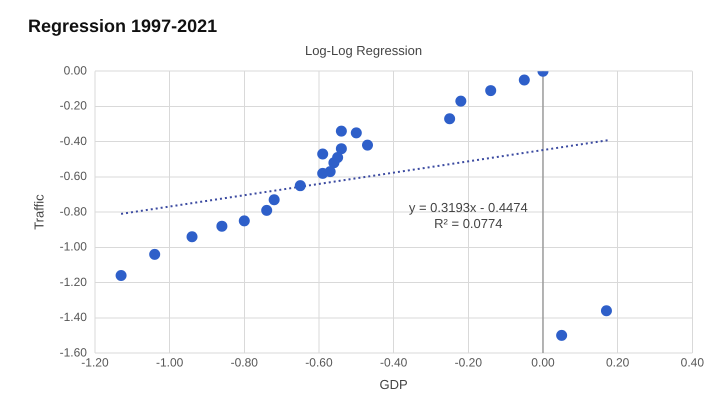 The width and height of the screenshot is (715, 405). Describe the element at coordinates (74, 247) in the screenshot. I see `y-tick-label: -1.00` at that location.